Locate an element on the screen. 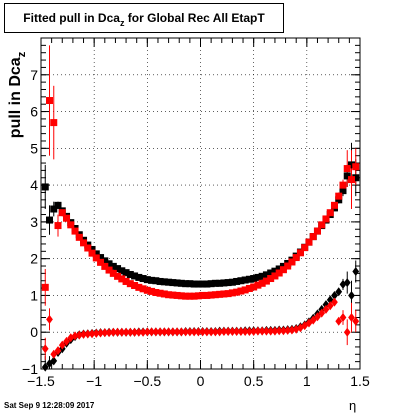 Image resolution: width=400 pixels, height=414 pixels. y-axis-label-main: pull in Dca is located at coordinates (15, 98).